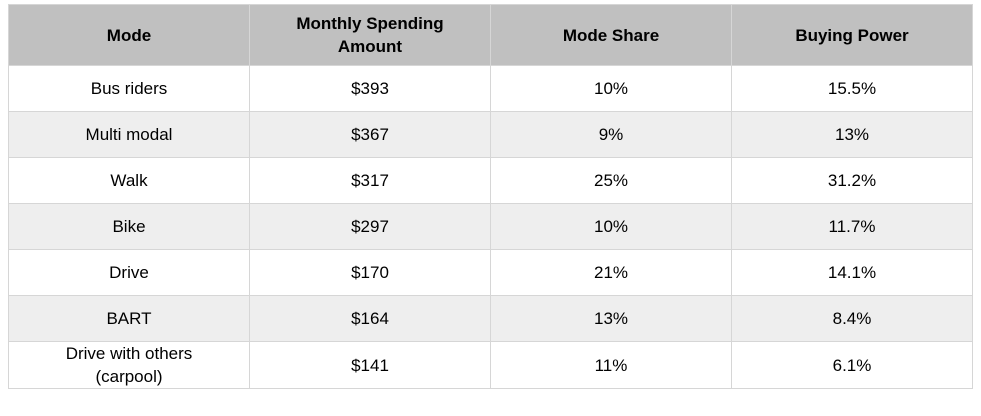 This screenshot has width=981, height=416. I want to click on cell-monthly-spending-amount: $317, so click(370, 180).